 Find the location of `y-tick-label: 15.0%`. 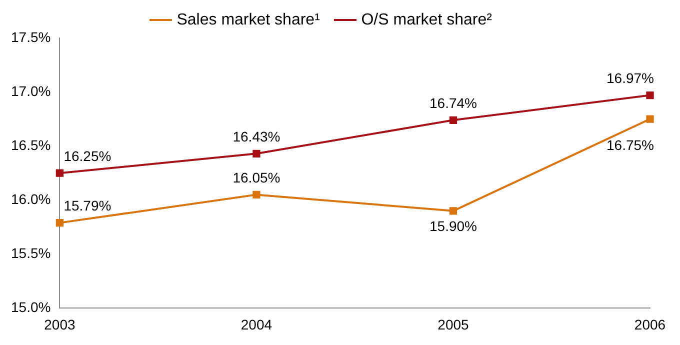

y-tick-label: 15.0% is located at coordinates (30, 307).